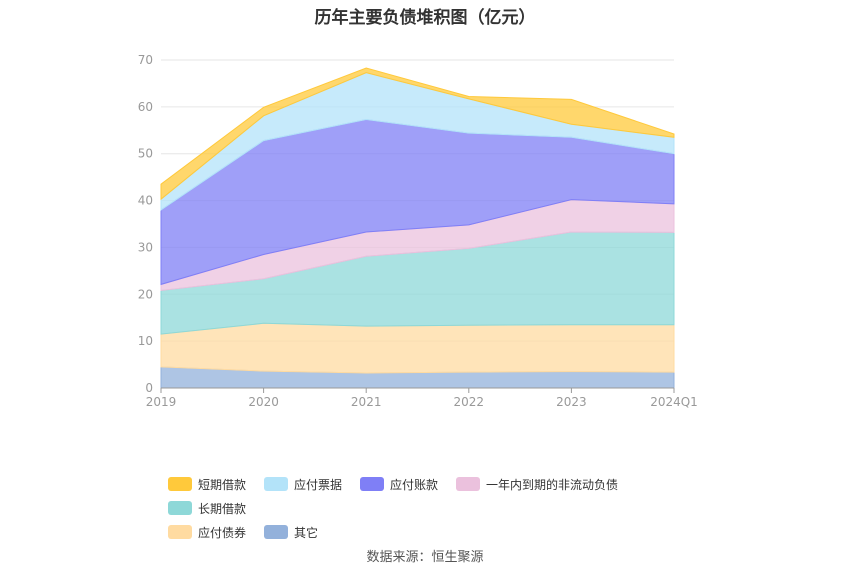 The image size is (850, 575). I want to click on axes, so click(417, 390).